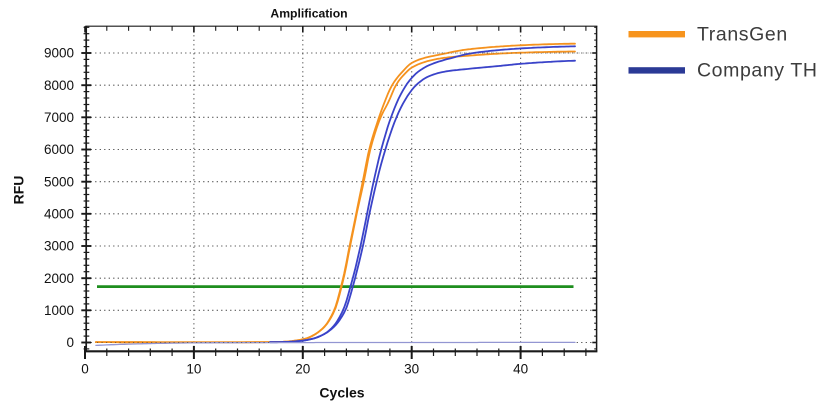 This screenshot has height=410, width=825. I want to click on svg-text: 8000, so click(59, 85).